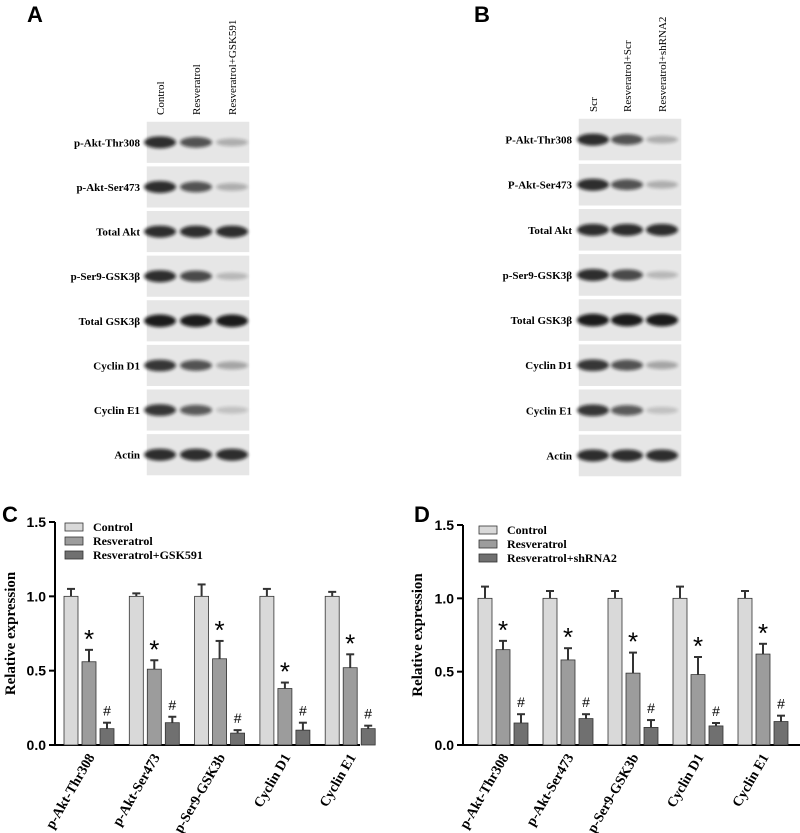 This screenshot has width=800, height=833. What do you see at coordinates (37, 596) in the screenshot?
I see `y-tick-label: 1.0` at bounding box center [37, 596].